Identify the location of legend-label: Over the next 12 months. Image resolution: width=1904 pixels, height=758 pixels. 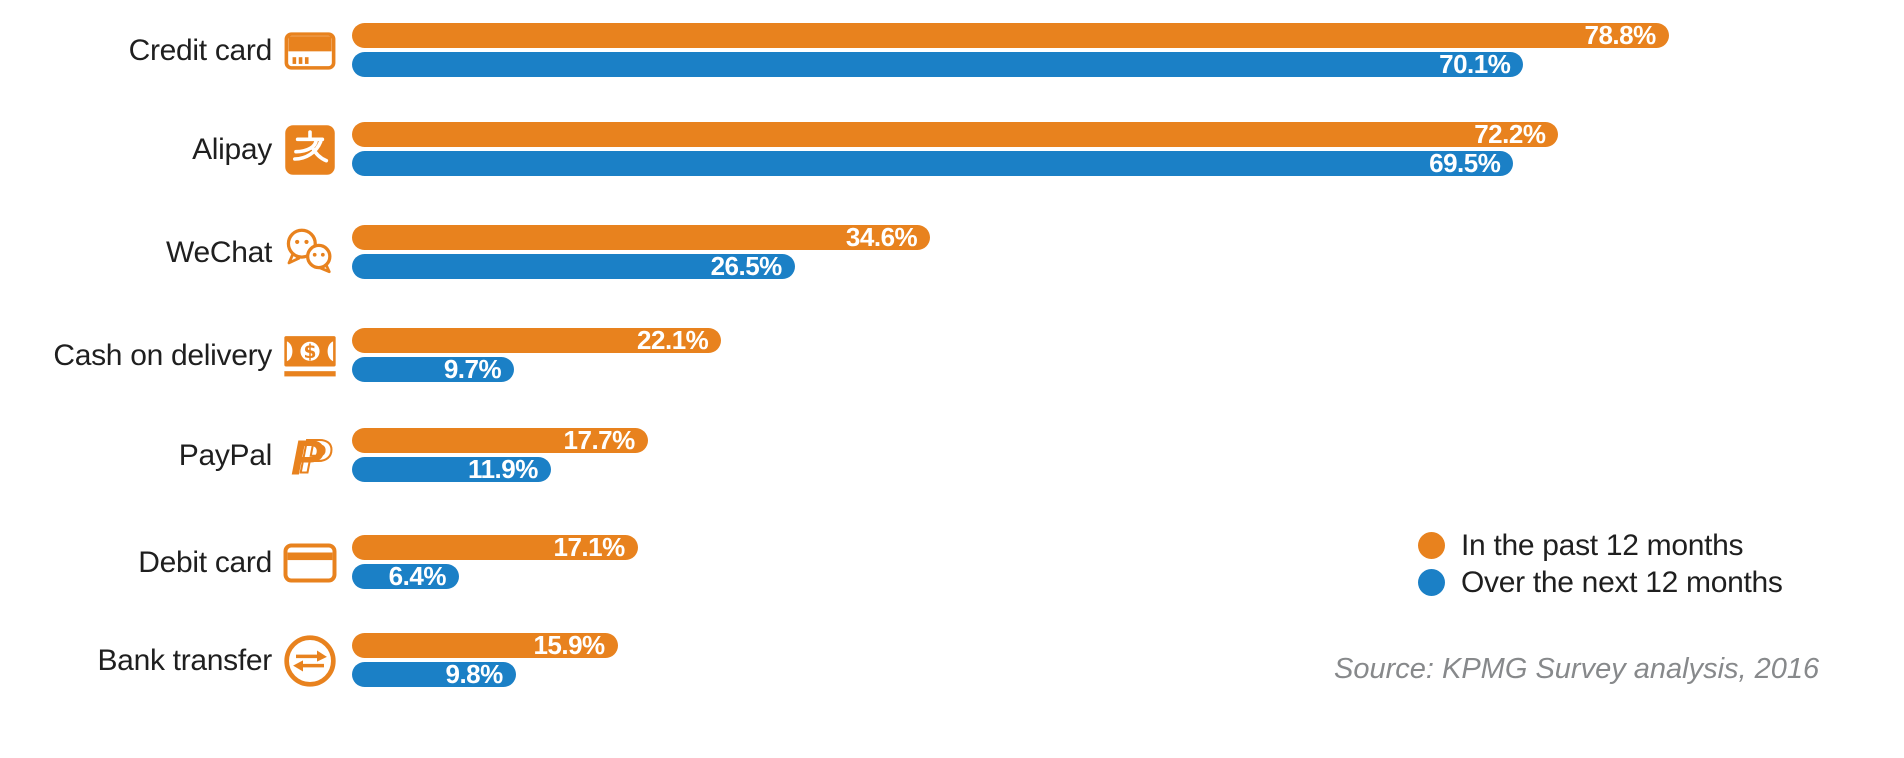
(1622, 582).